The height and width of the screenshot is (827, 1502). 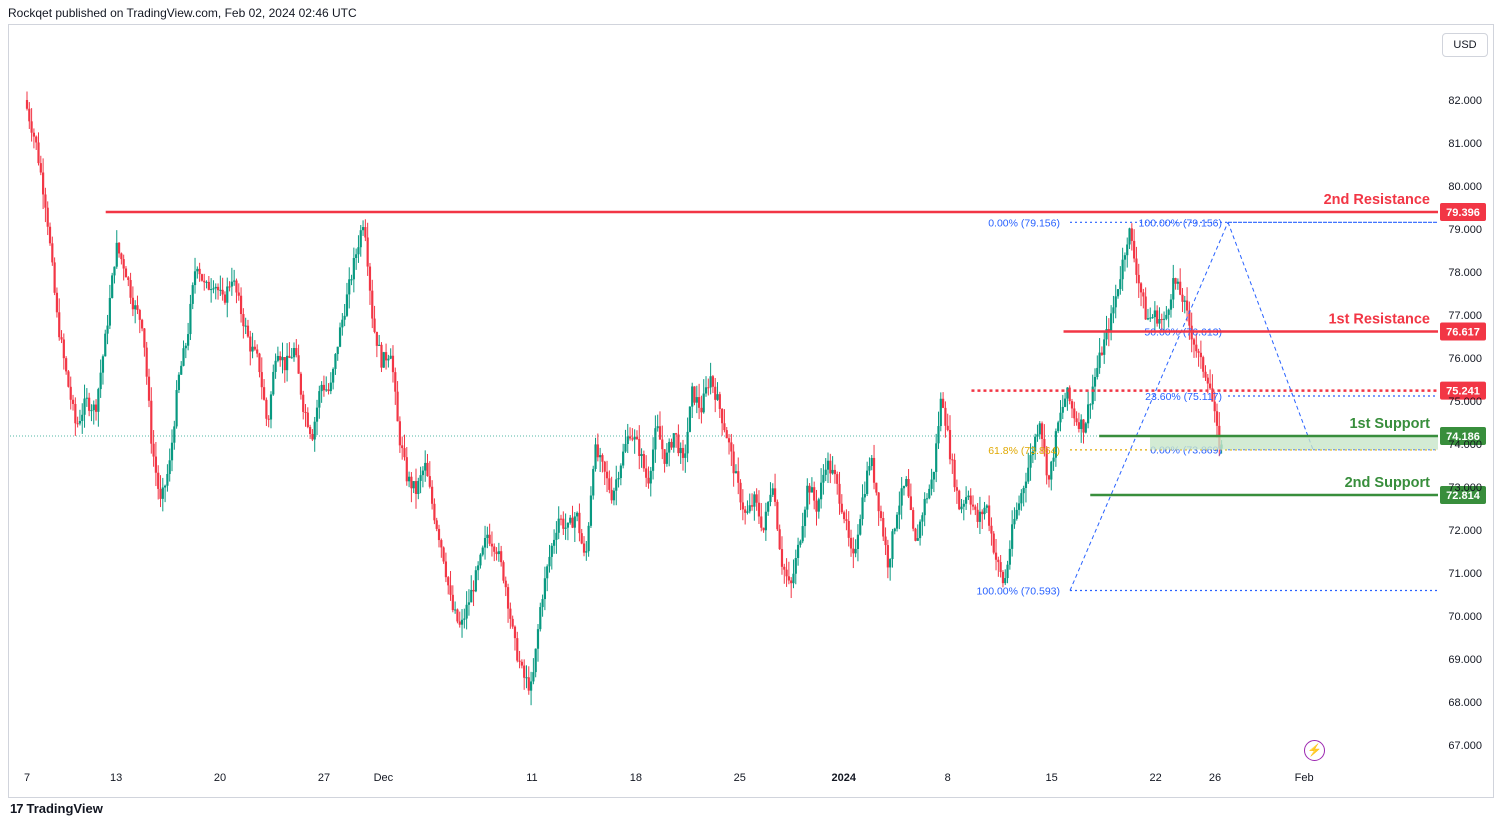 What do you see at coordinates (56, 808) in the screenshot?
I see `tradingview-logo: 17 TradingView` at bounding box center [56, 808].